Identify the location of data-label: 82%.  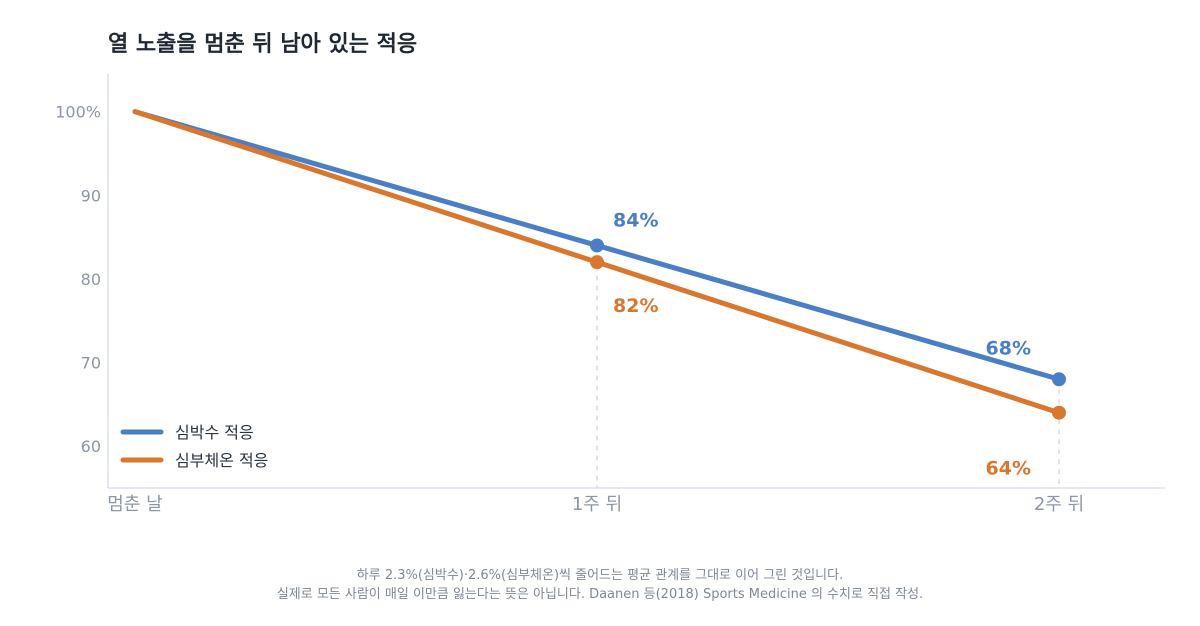
(635, 306).